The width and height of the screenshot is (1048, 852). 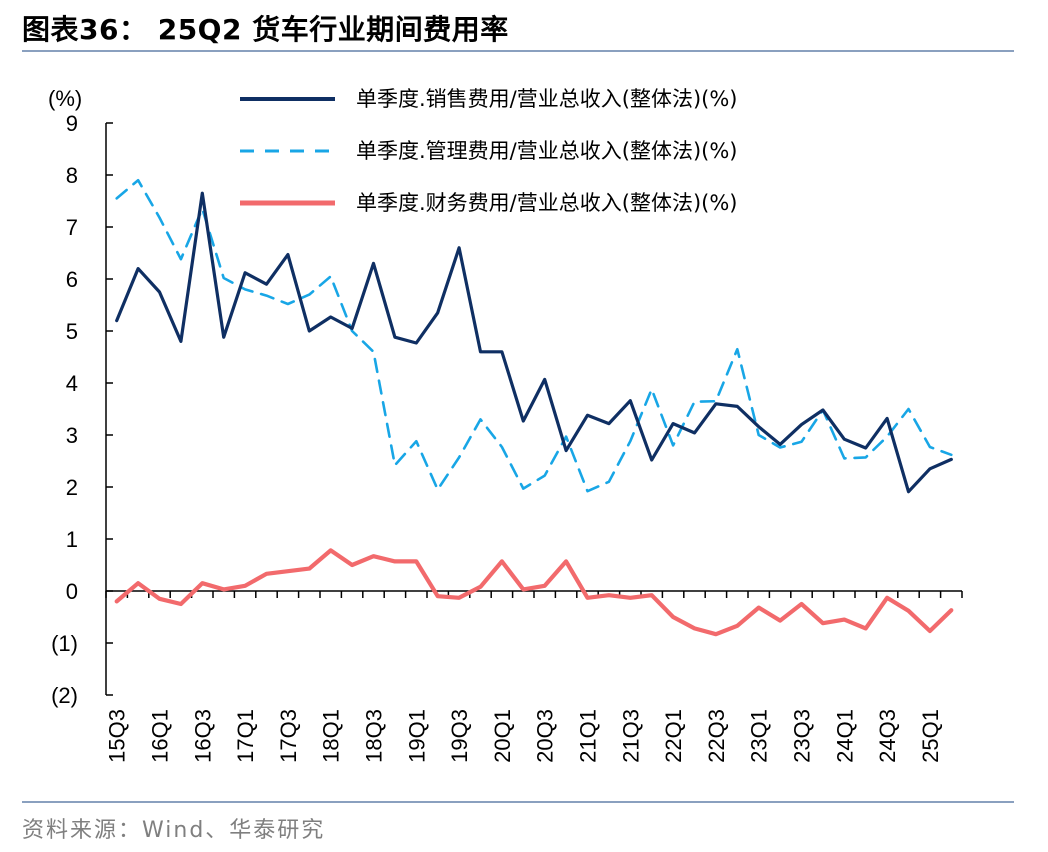 I want to click on x-tick-label: 23Q1, so click(x=759, y=736).